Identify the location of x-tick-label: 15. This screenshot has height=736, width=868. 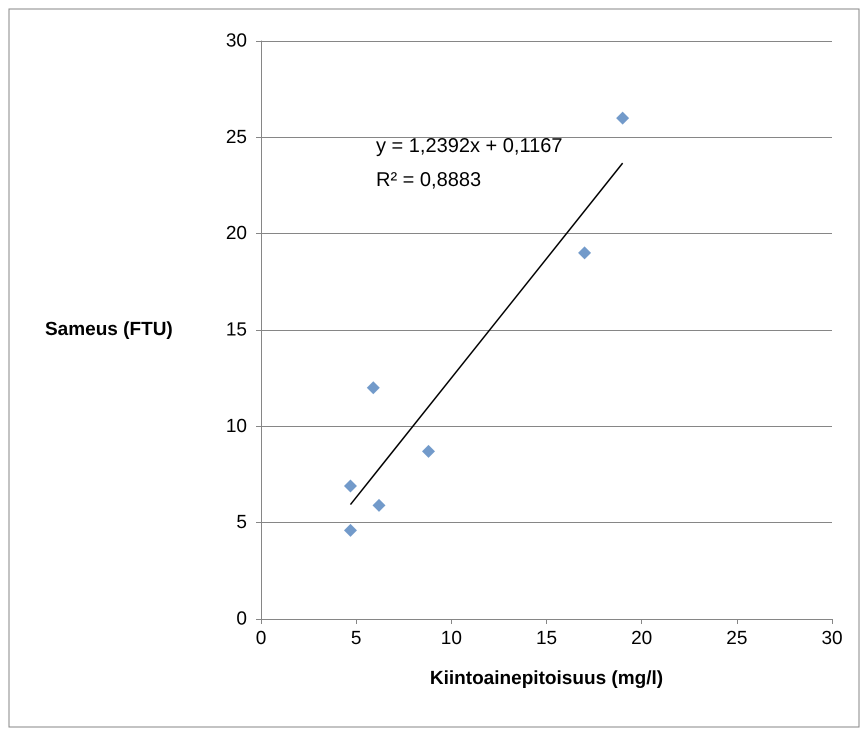
(547, 638).